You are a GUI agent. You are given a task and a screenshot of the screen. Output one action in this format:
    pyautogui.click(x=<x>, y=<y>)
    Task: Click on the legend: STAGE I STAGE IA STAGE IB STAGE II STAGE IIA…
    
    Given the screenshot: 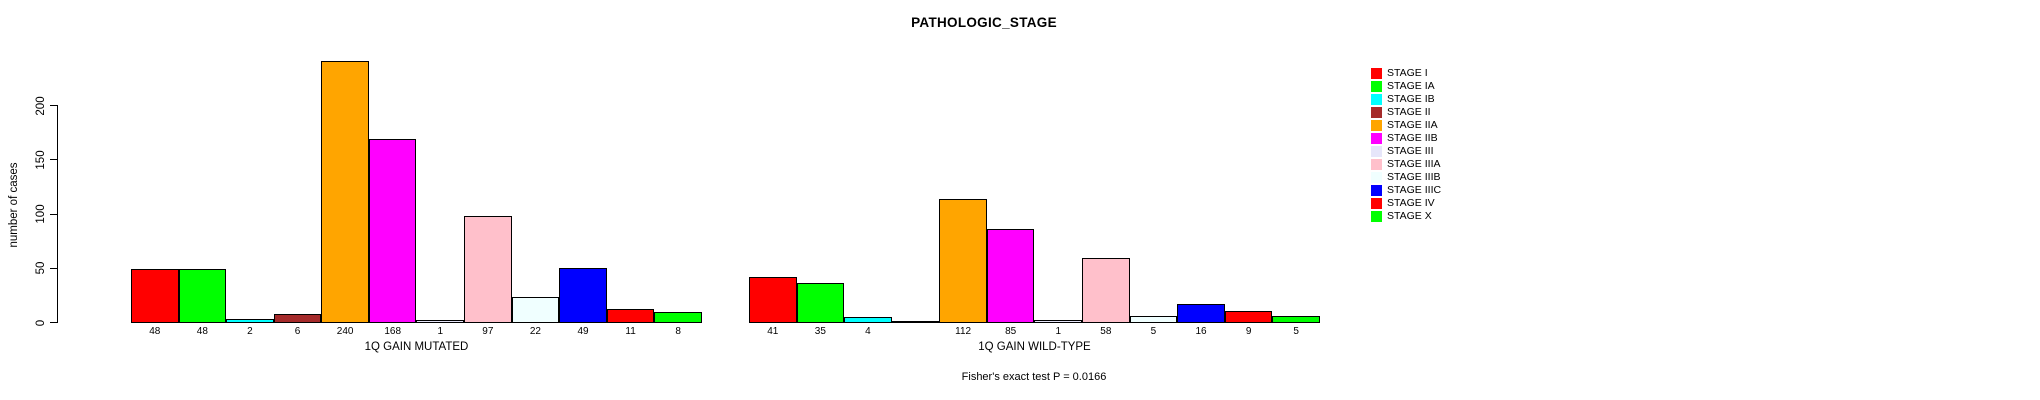 What is the action you would take?
    pyautogui.click(x=1406, y=145)
    